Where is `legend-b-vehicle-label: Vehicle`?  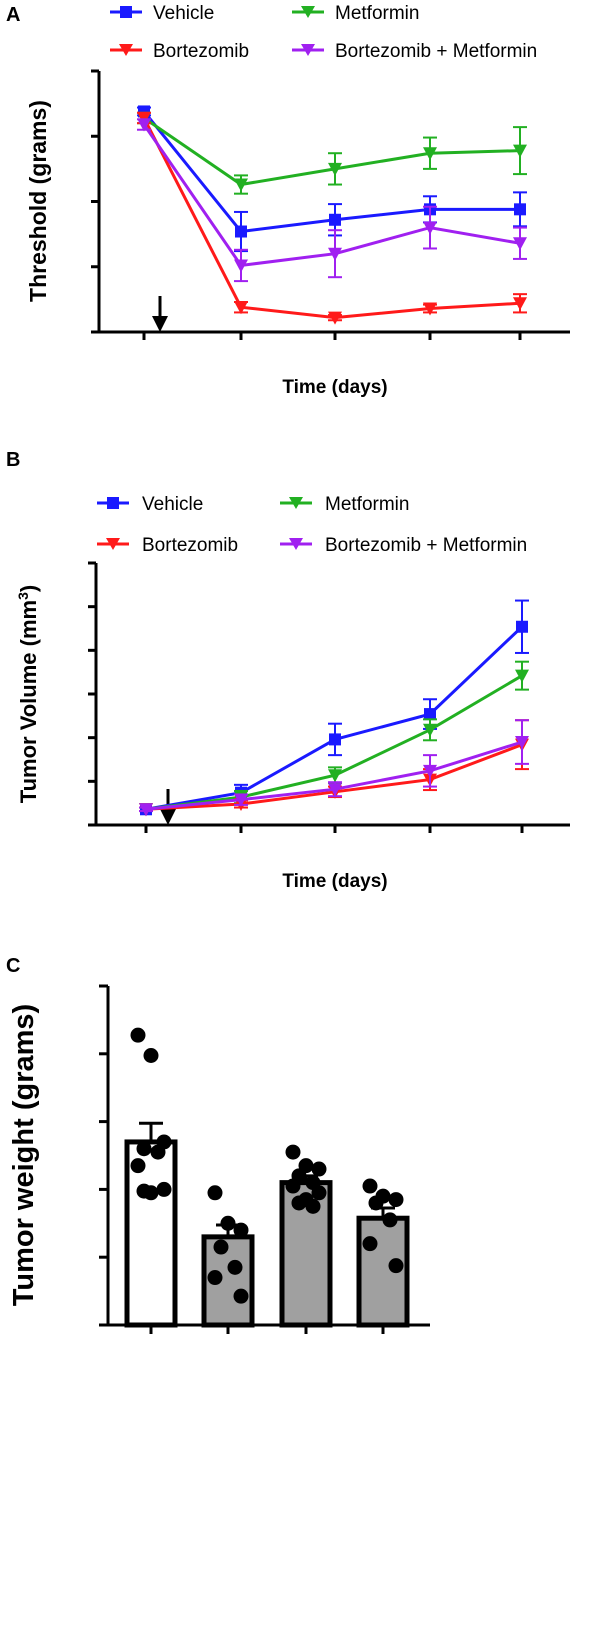 legend-b-vehicle-label: Vehicle is located at coordinates (172, 504).